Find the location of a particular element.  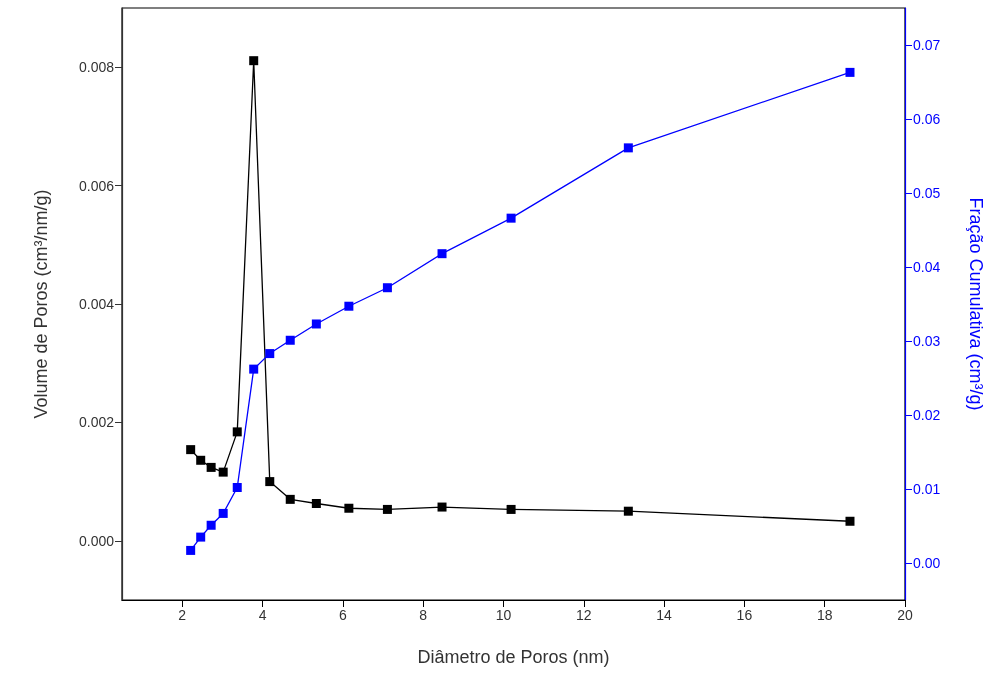

y2-tick-label: 0.06 is located at coordinates (927, 119).